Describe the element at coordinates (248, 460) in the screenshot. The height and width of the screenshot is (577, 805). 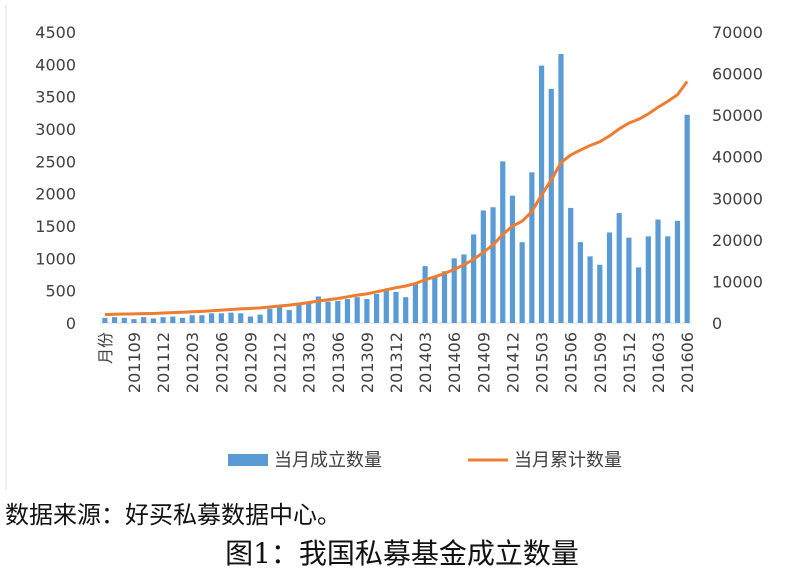
I see `legend-swatch` at that location.